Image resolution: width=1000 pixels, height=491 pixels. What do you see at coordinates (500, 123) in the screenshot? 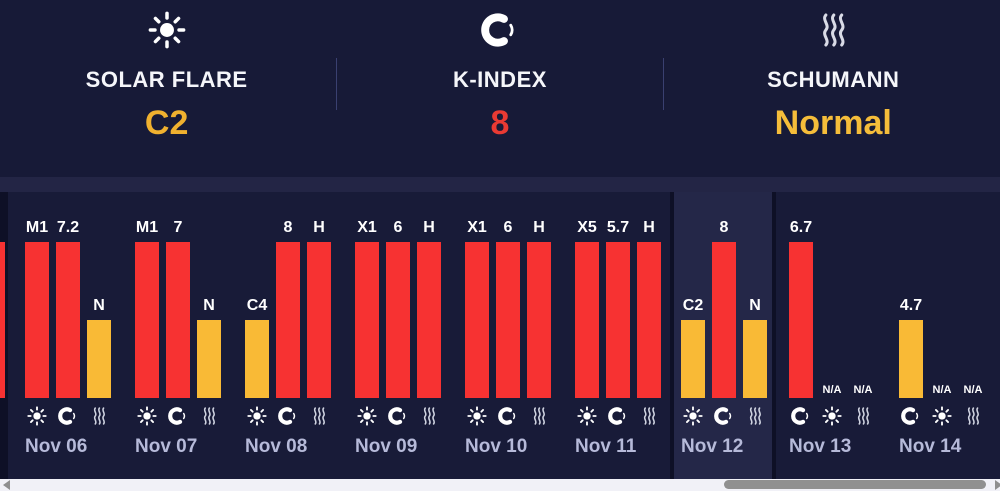
I see `k-index-value: 8` at bounding box center [500, 123].